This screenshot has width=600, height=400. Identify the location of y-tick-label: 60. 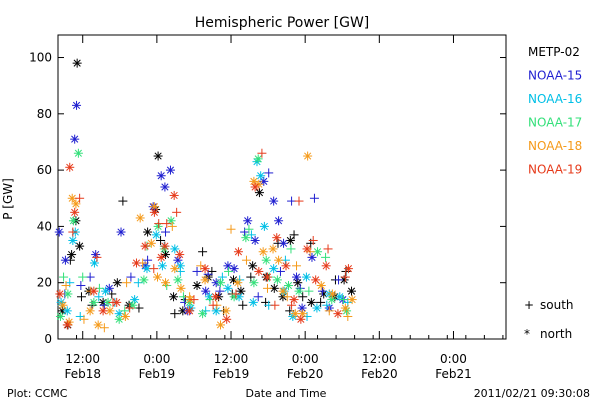
(44, 170).